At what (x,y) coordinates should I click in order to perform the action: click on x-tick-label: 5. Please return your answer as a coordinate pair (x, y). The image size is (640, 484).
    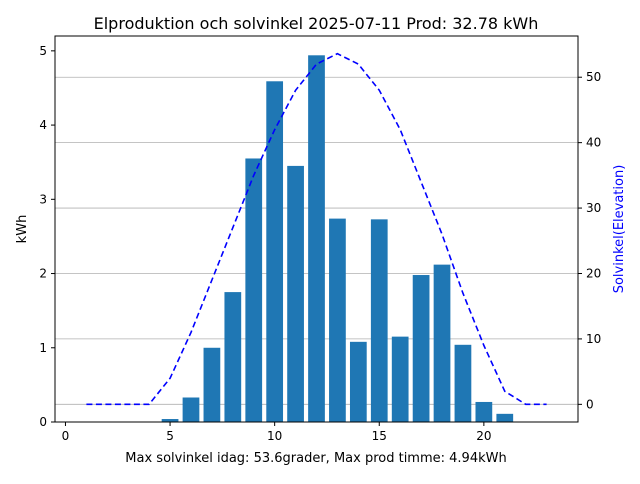
    Looking at the image, I should click on (170, 436).